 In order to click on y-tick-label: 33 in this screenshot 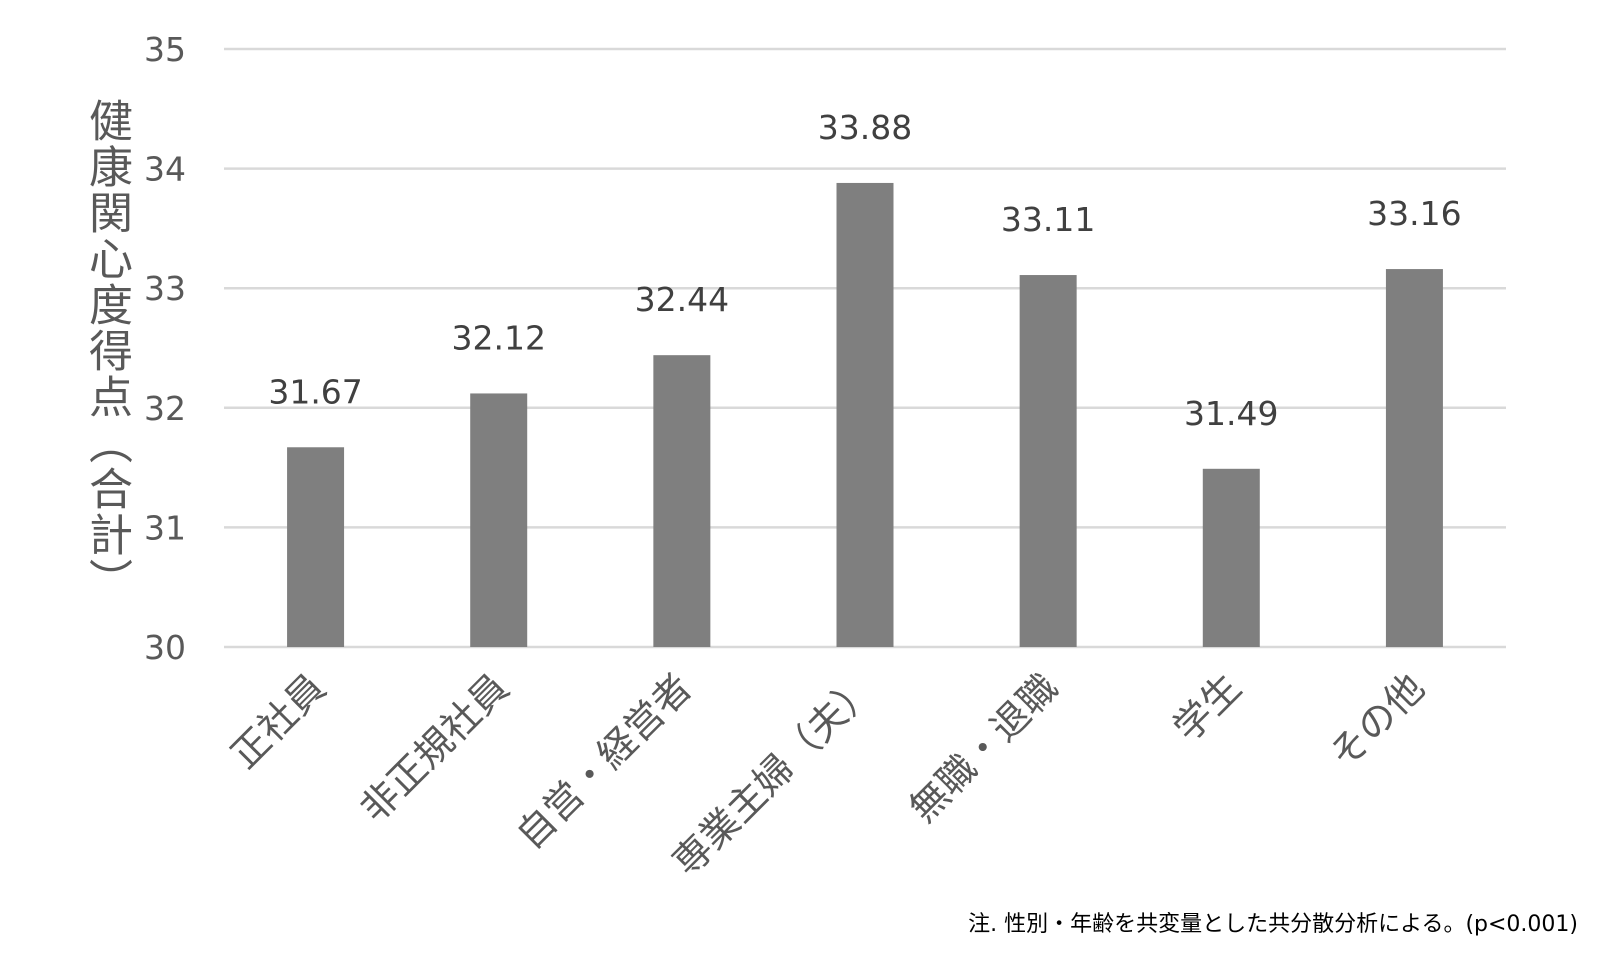, I will do `click(165, 288)`.